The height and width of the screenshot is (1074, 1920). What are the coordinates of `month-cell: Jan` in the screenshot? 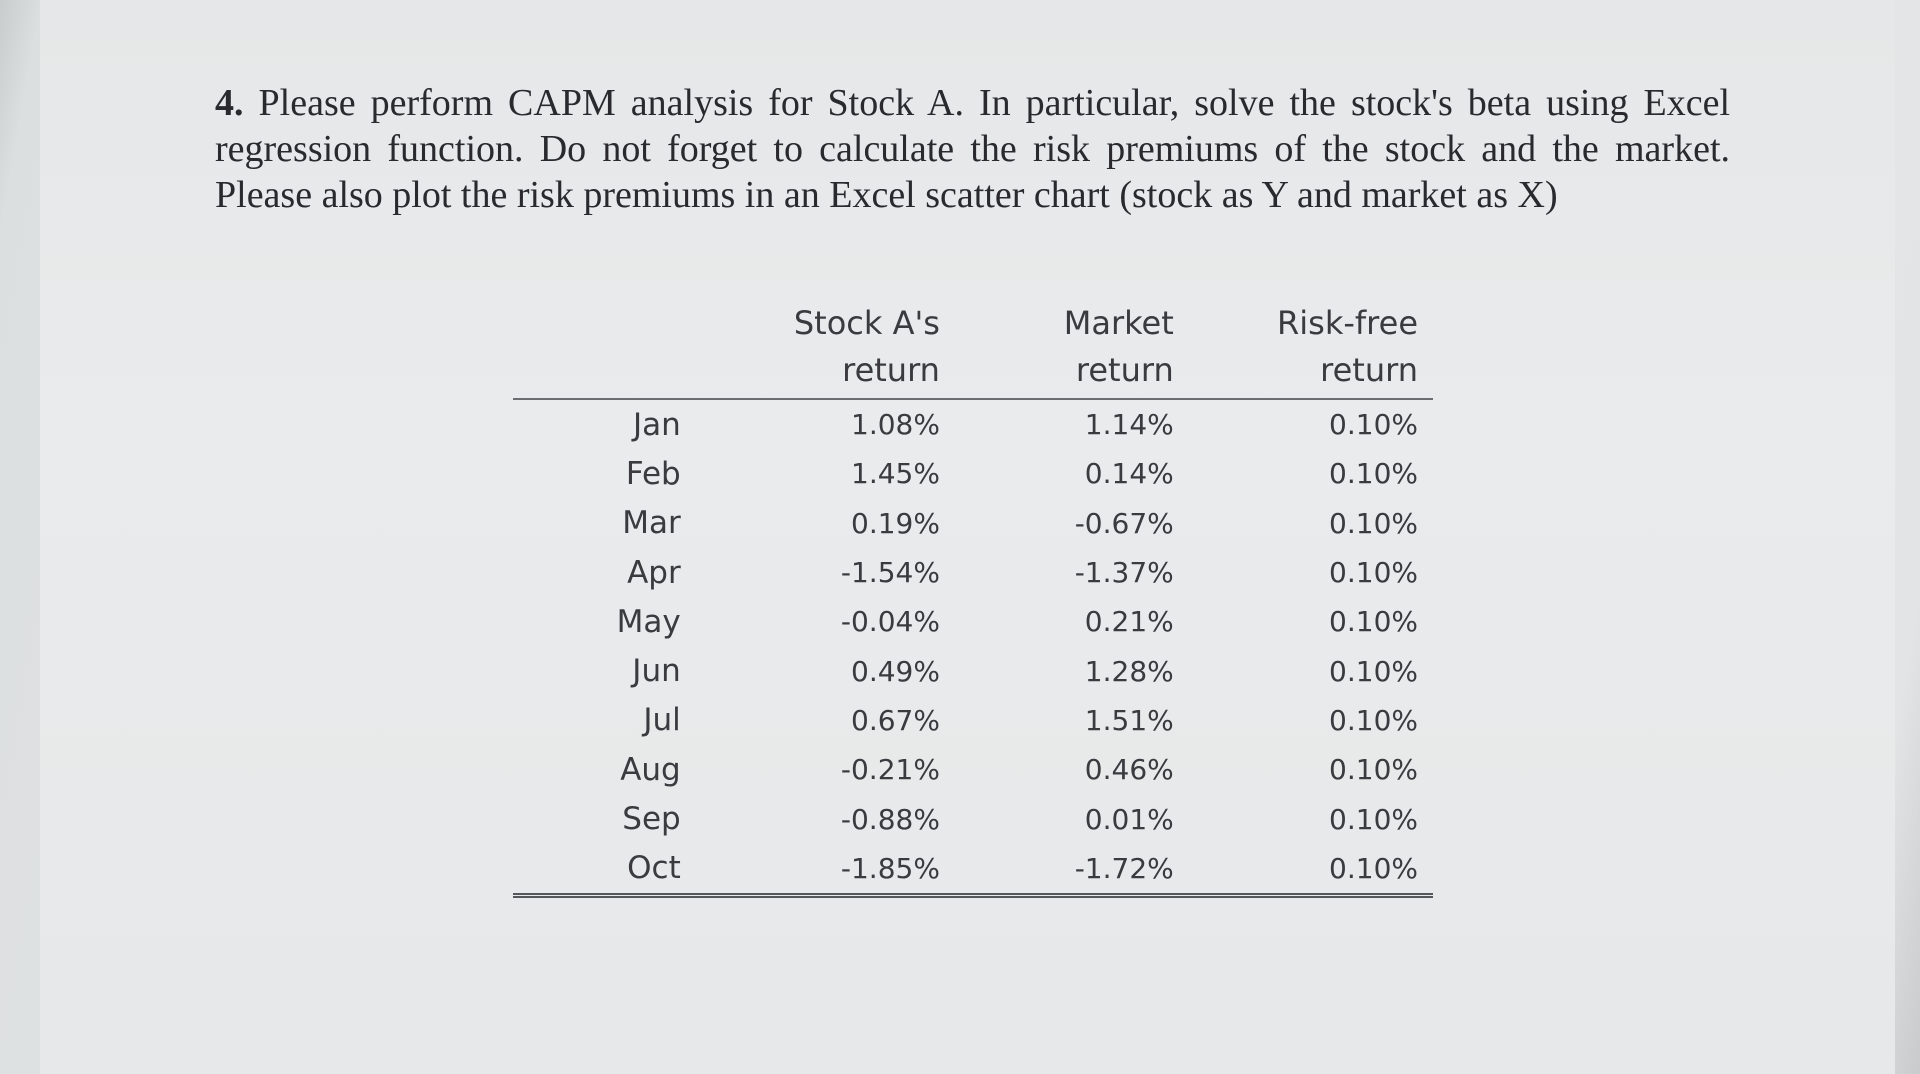 It's located at (656, 424).